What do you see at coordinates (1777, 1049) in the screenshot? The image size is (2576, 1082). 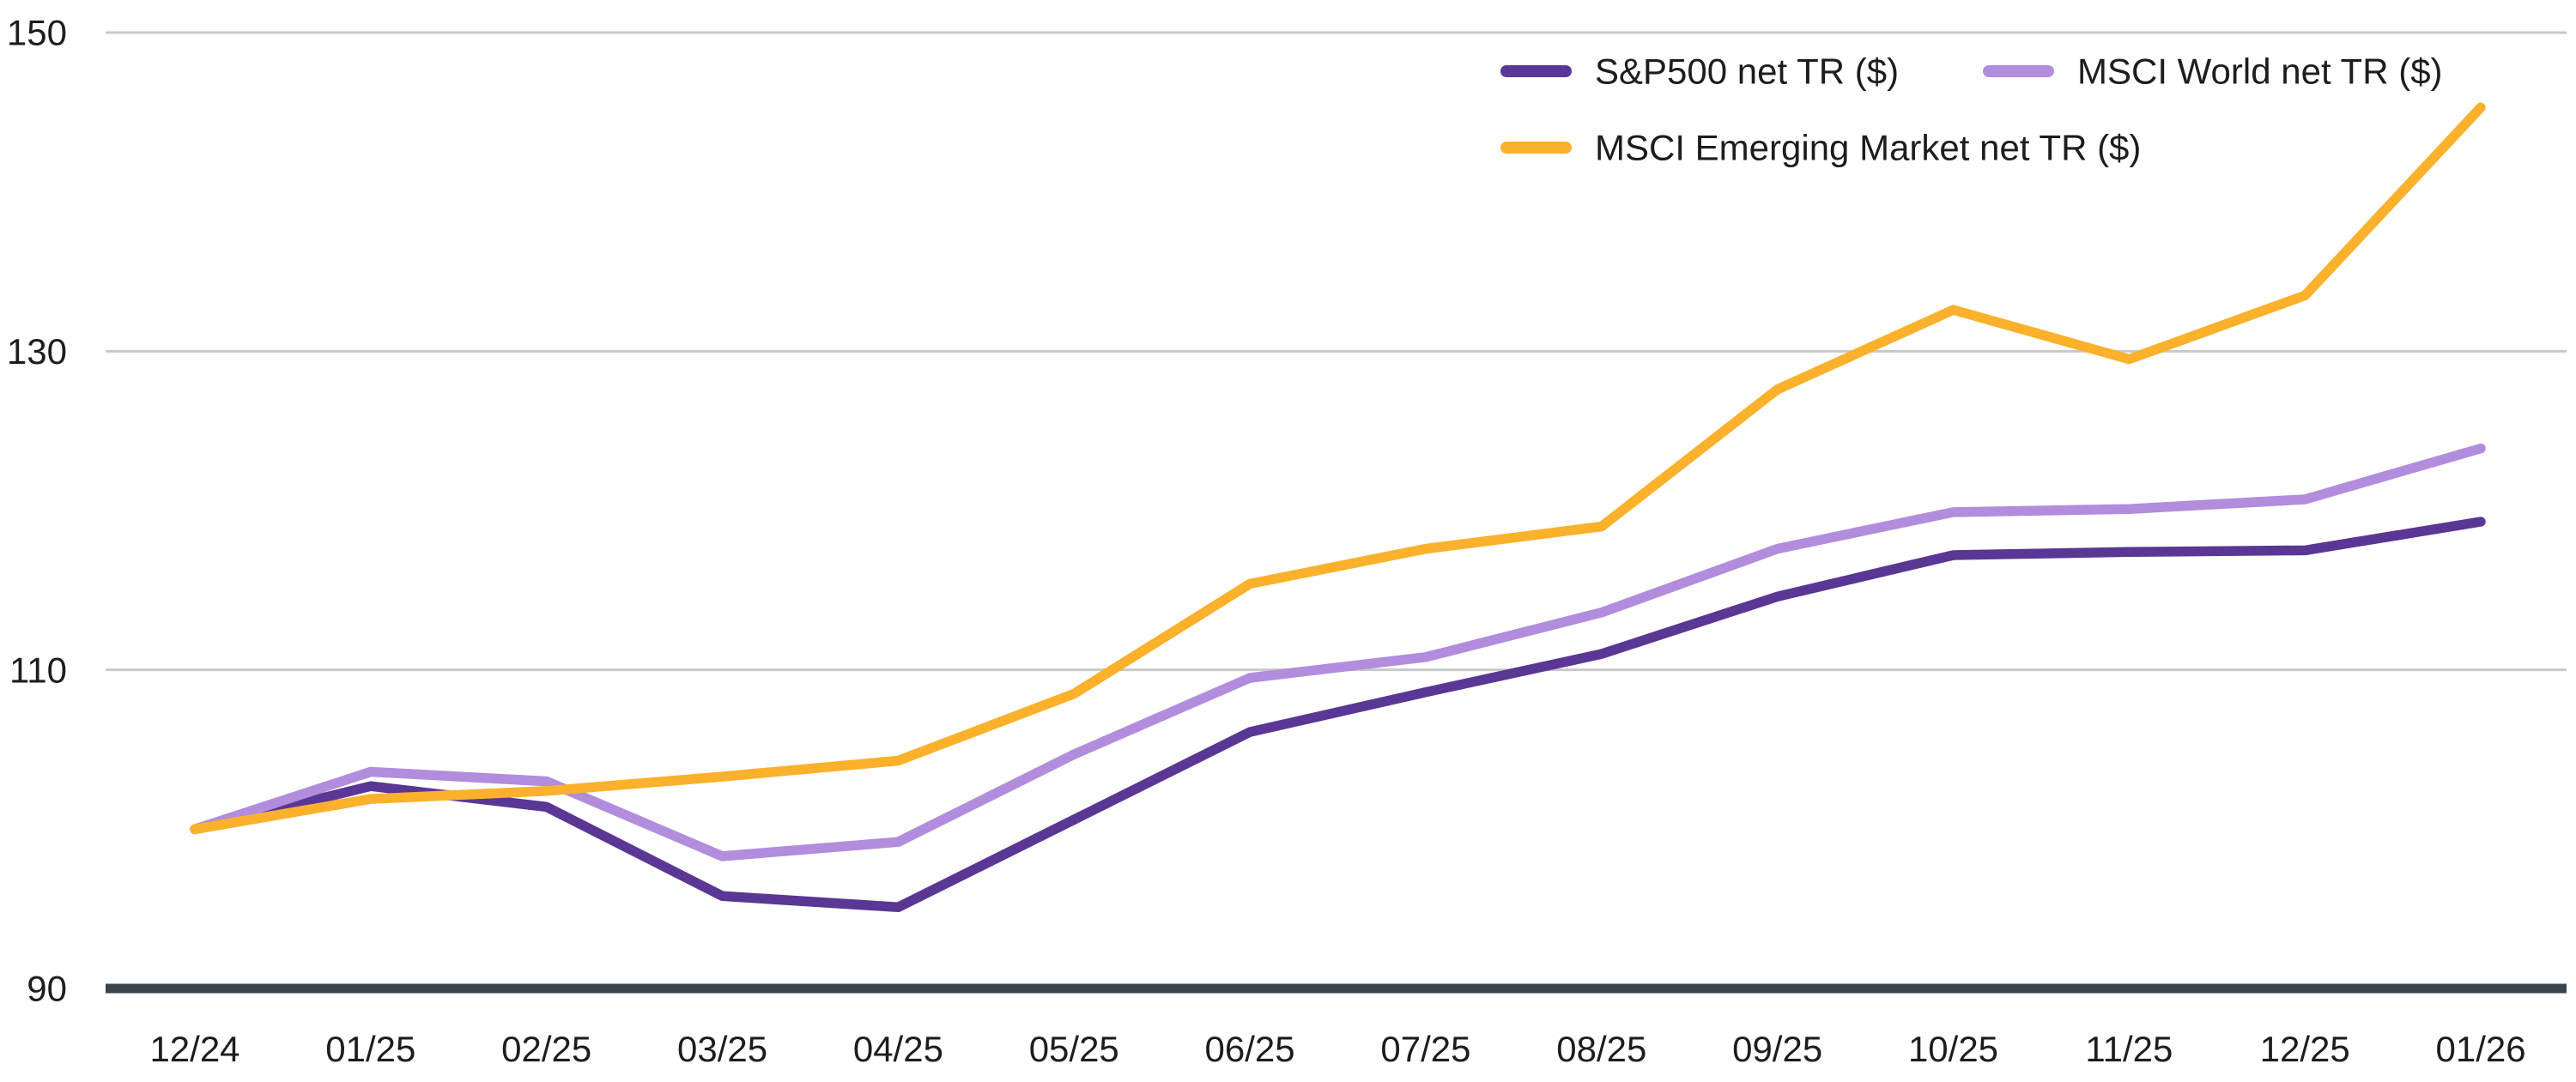 I see `x-tick-label-09-25: 09/25` at bounding box center [1777, 1049].